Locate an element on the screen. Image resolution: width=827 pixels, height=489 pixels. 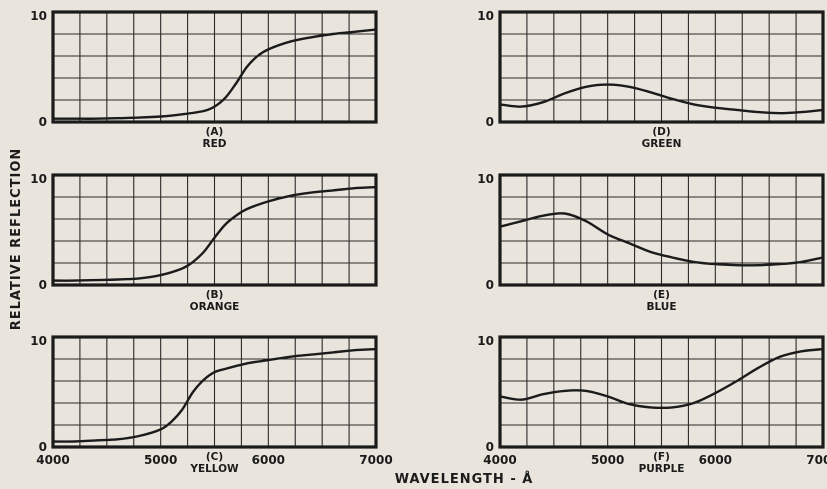
series-line-orange is located at coordinates (214, 233).